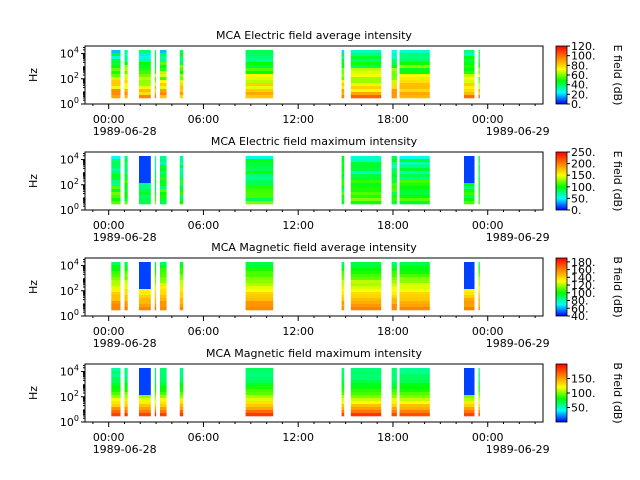 This screenshot has height=480, width=640. I want to click on x-date-start: 1989-06-28, so click(125, 131).